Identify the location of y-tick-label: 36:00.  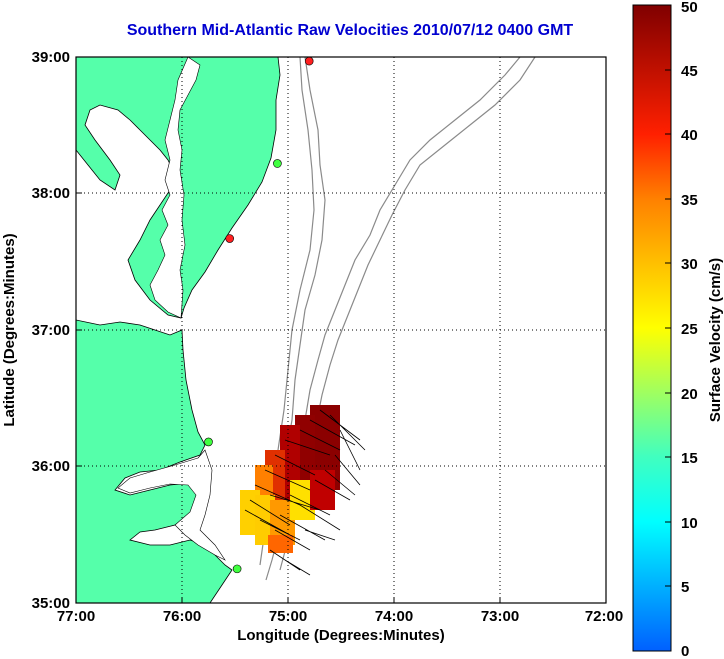
(51, 466).